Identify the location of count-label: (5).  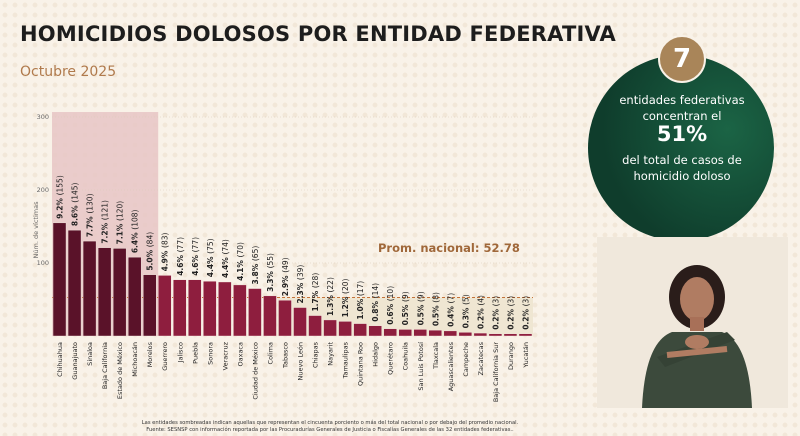
(465, 299).